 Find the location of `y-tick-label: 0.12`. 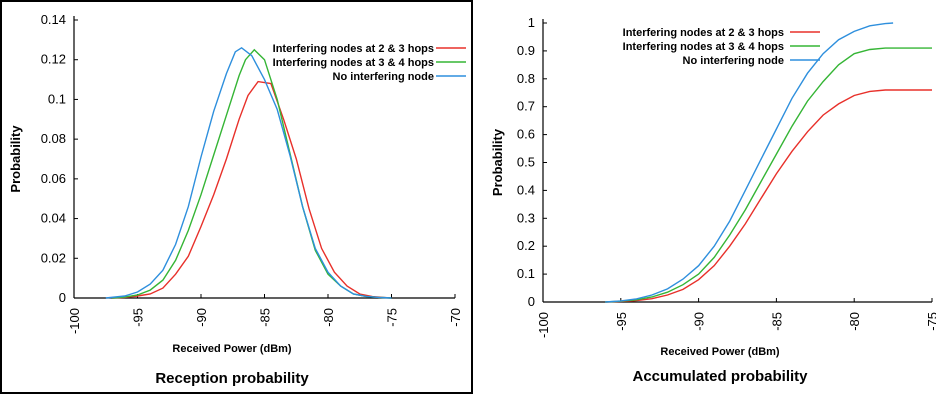

y-tick-label: 0.12 is located at coordinates (53, 59).